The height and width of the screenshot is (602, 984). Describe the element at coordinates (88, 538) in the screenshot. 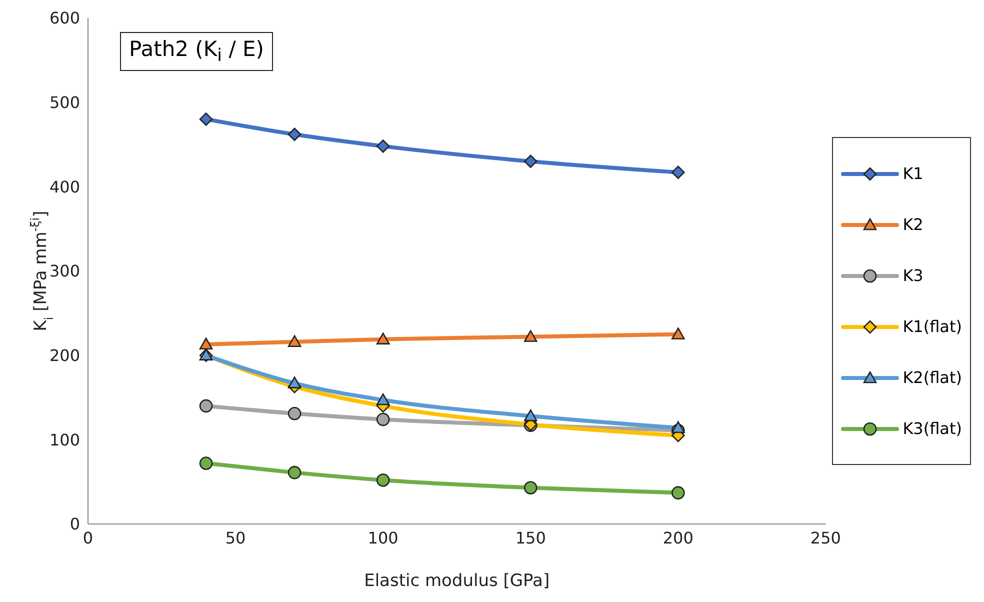

I see `x-tick-label: 0` at that location.